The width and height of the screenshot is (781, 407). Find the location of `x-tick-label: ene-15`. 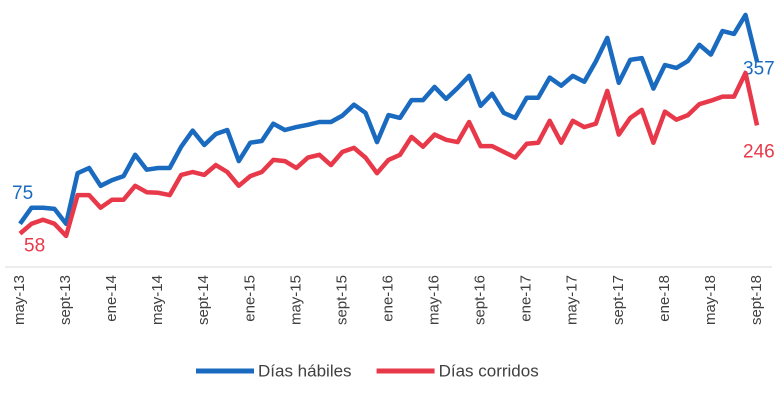

x-tick-label: ene-15 is located at coordinates (249, 298).